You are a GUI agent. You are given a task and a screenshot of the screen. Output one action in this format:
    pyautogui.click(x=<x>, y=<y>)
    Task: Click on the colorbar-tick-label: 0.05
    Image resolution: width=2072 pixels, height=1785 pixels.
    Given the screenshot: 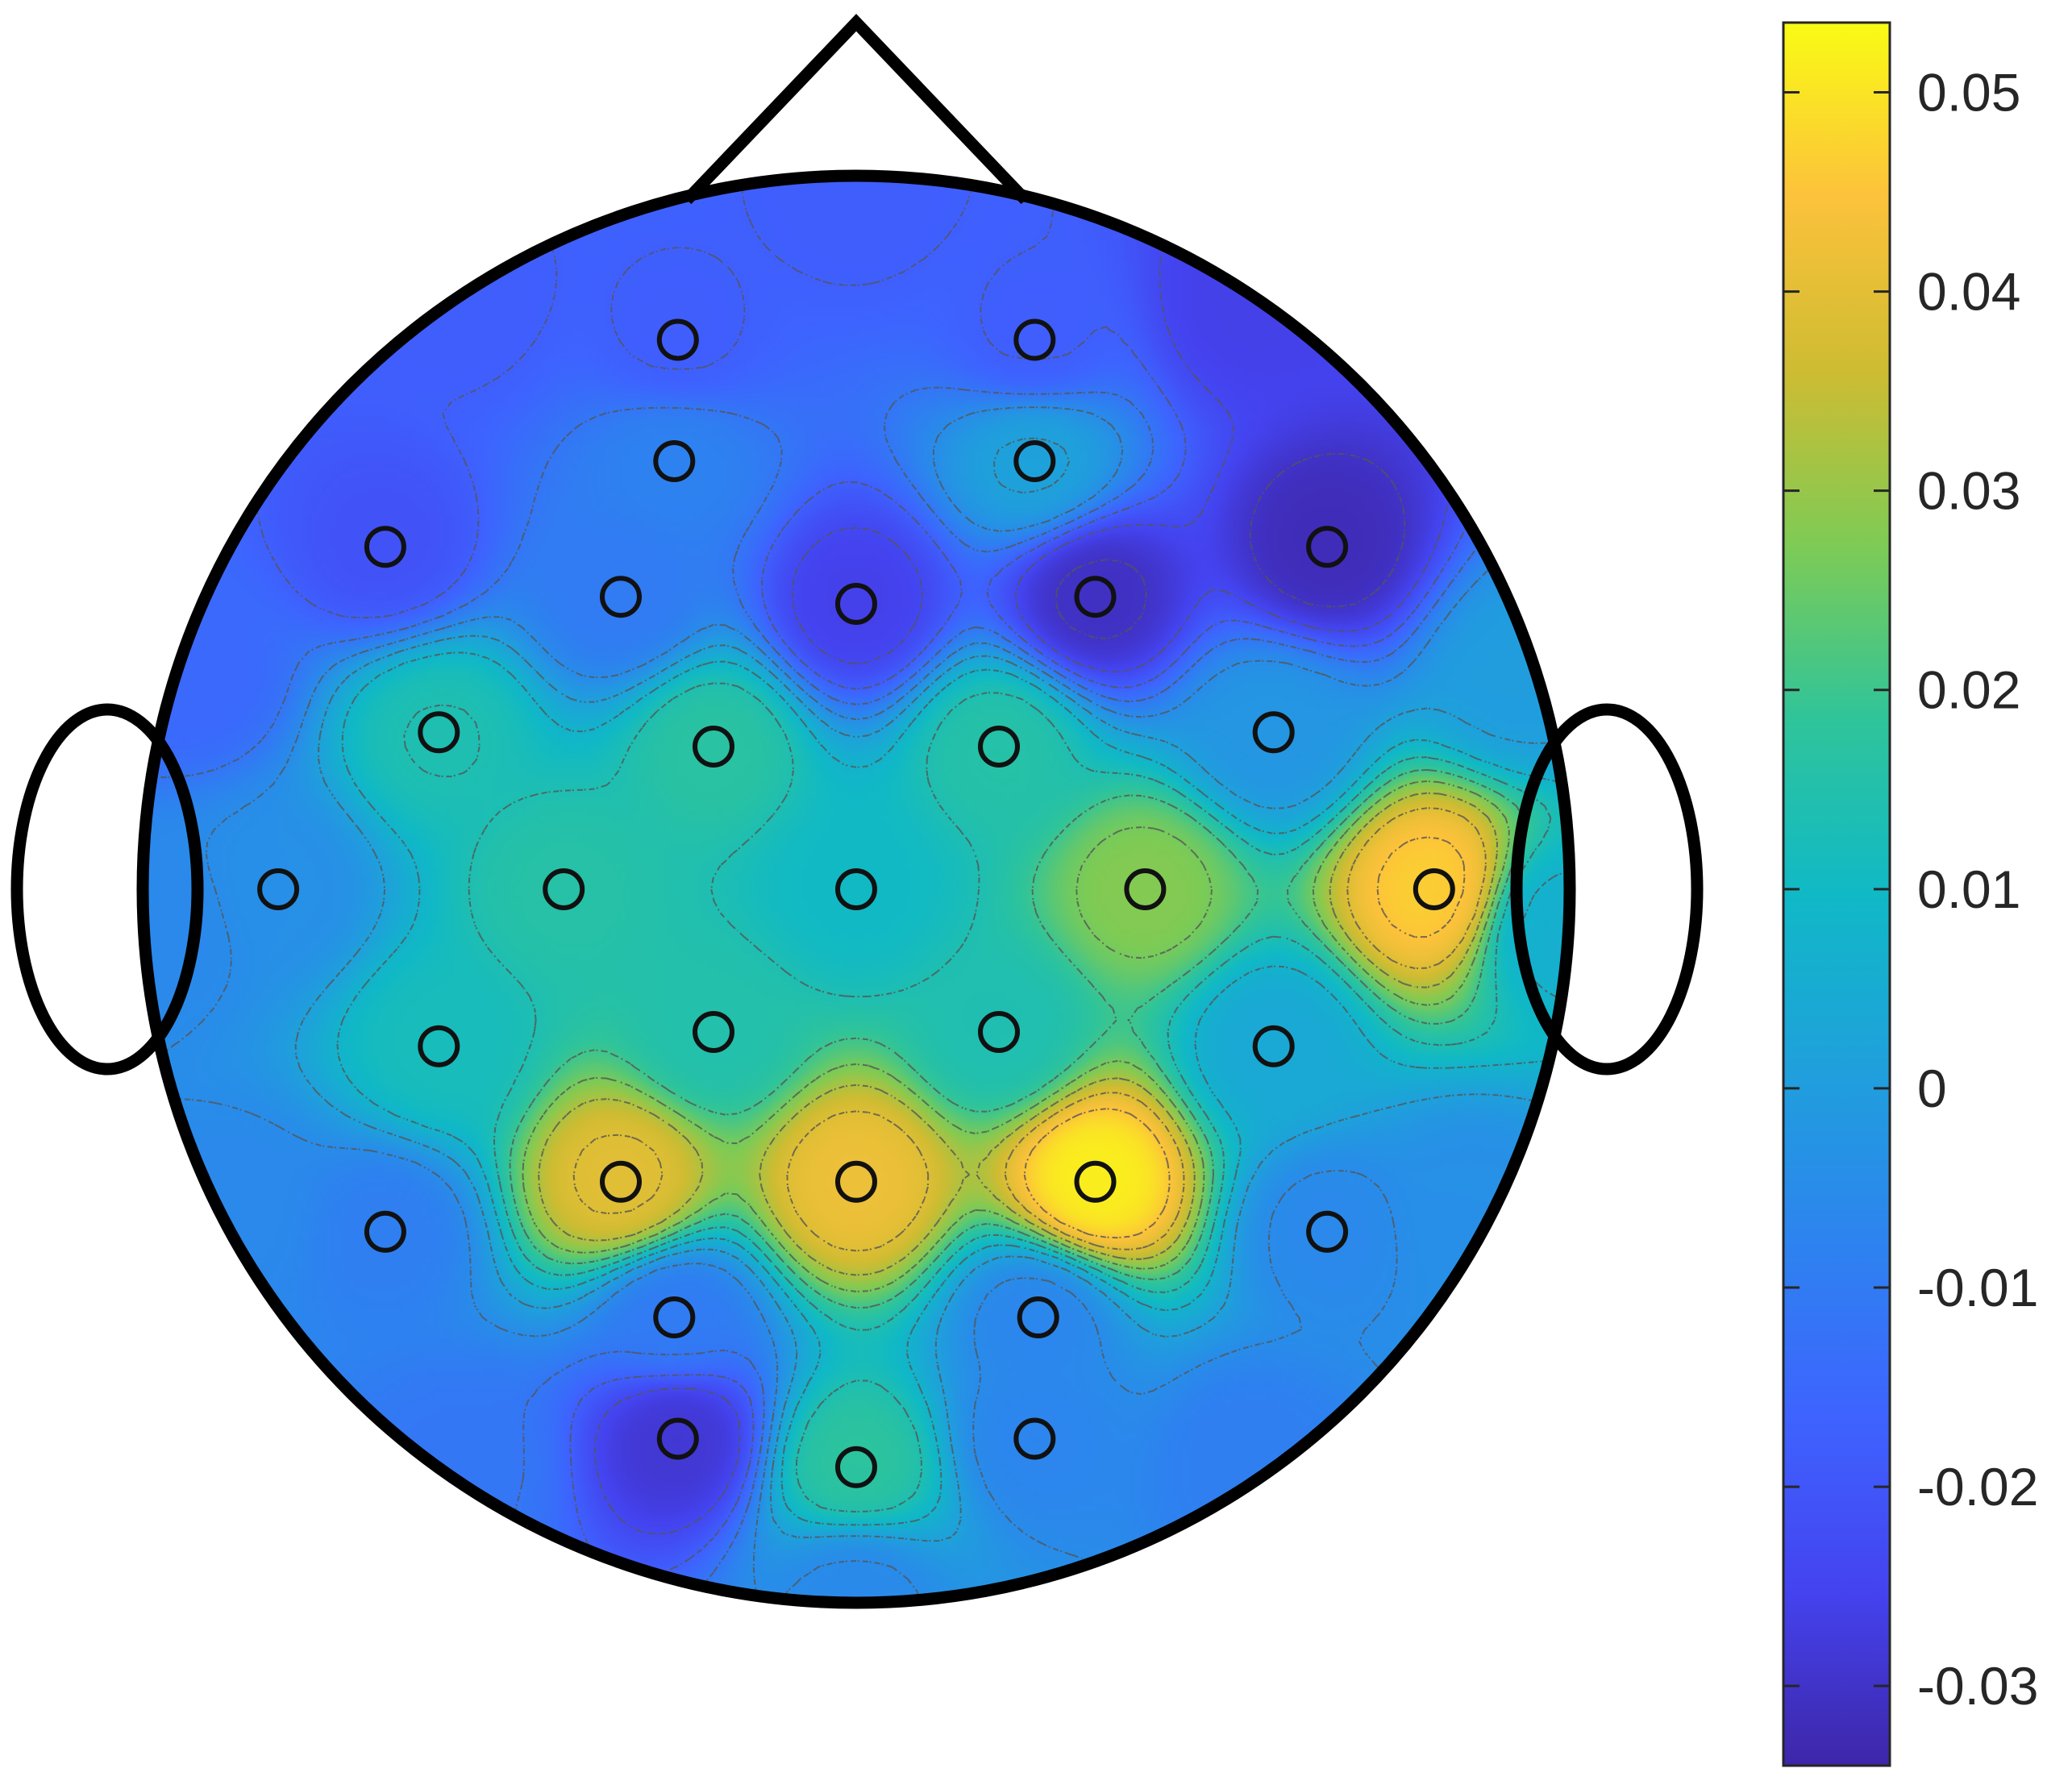 What is the action you would take?
    pyautogui.click(x=1968, y=92)
    